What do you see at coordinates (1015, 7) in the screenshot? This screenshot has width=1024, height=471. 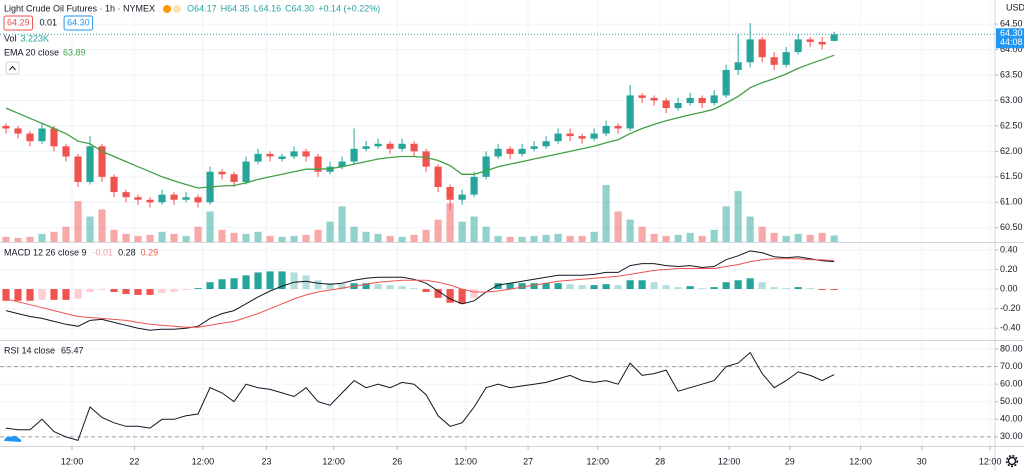 I see `currency-label: USD` at bounding box center [1015, 7].